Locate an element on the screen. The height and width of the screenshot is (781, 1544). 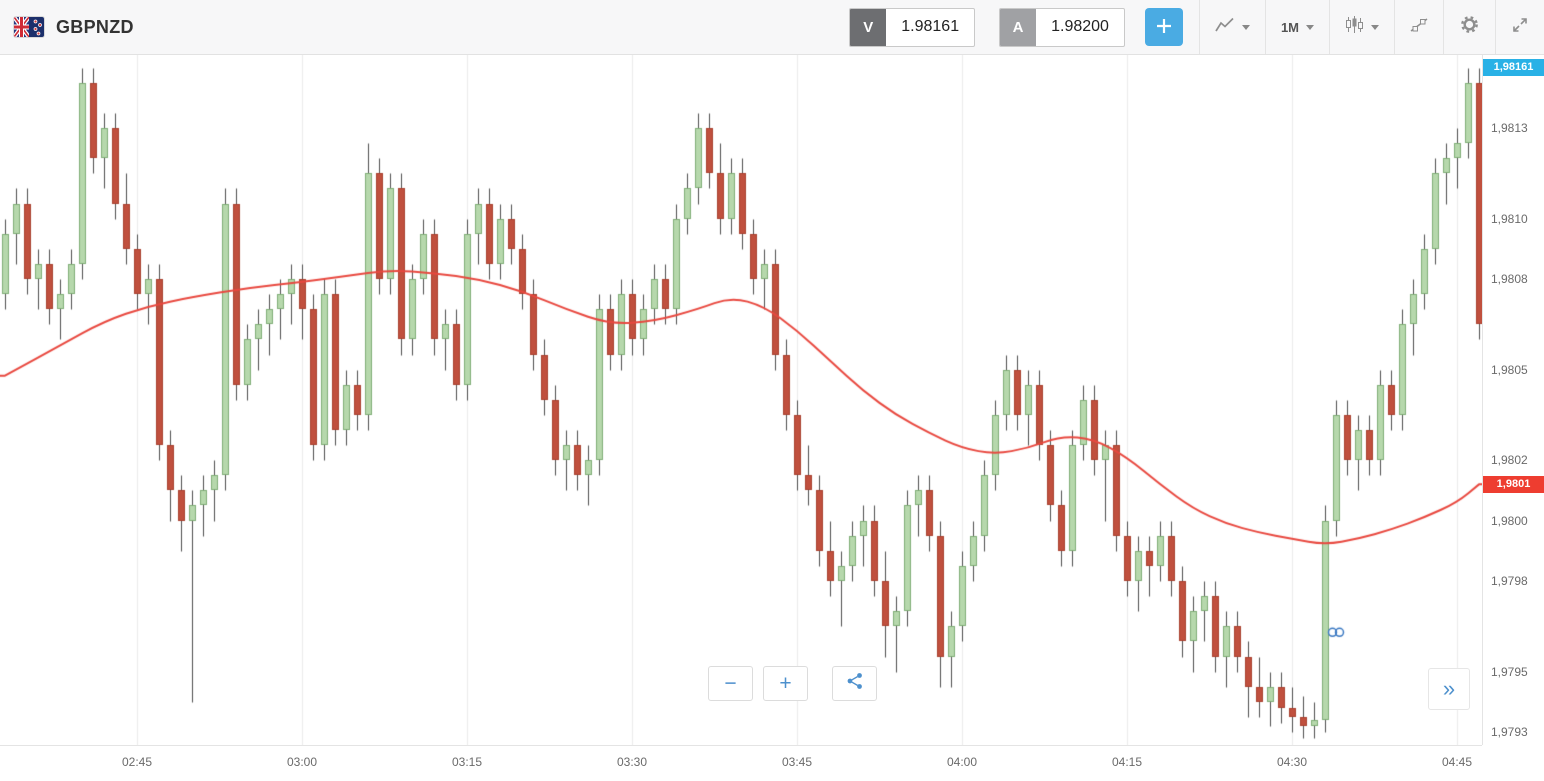
line-chart-icon is located at coordinates (1225, 27).